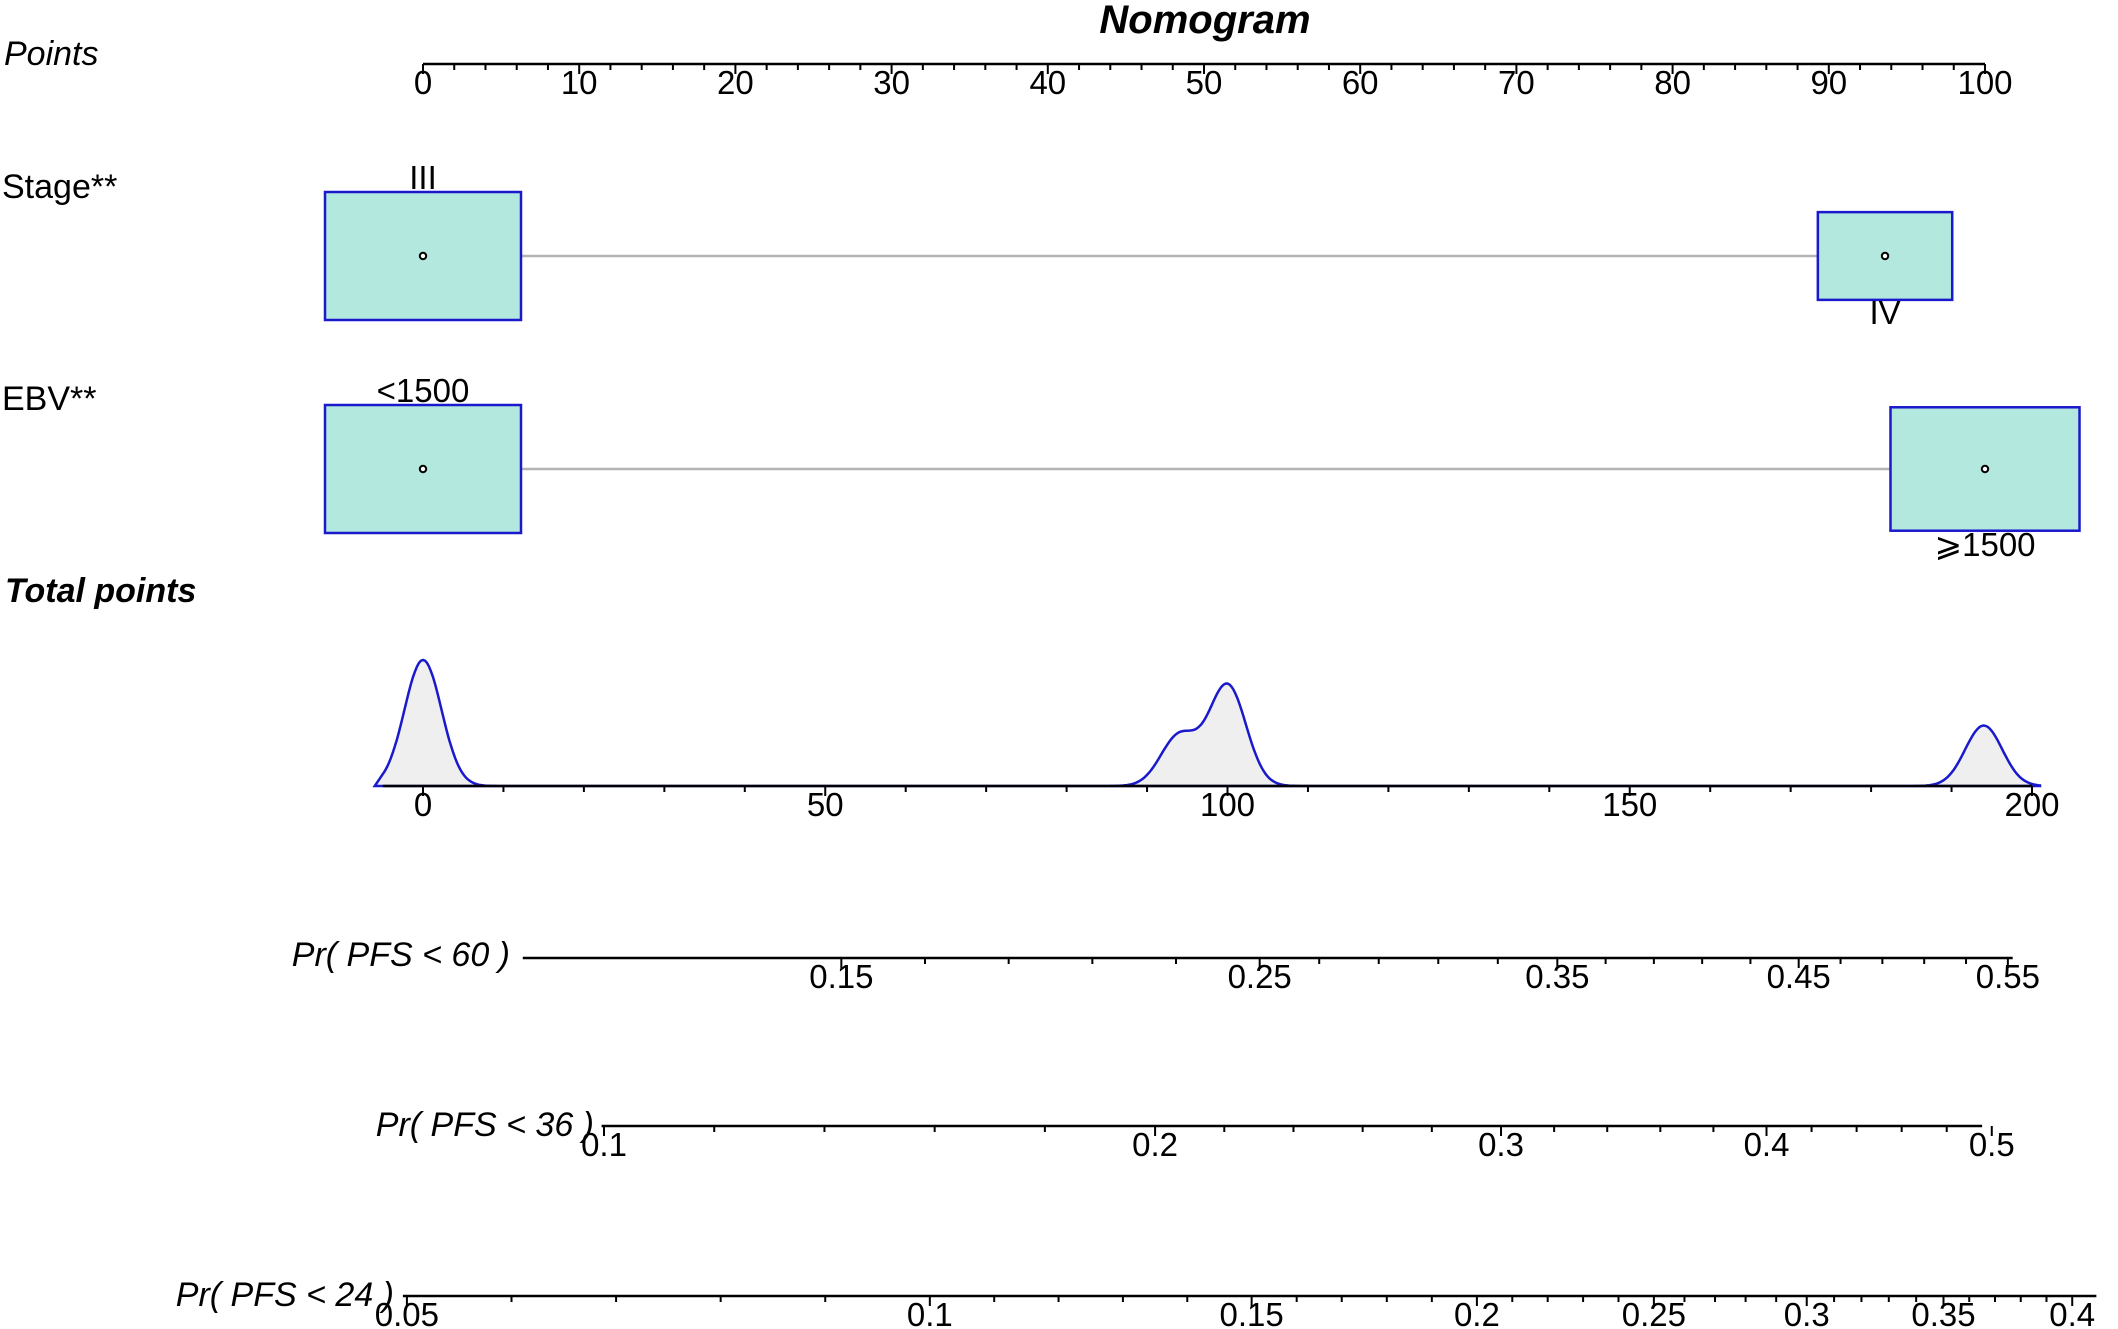 The width and height of the screenshot is (2118, 1329). What do you see at coordinates (579, 82) in the screenshot?
I see `points-axis-tick-label: 10` at bounding box center [579, 82].